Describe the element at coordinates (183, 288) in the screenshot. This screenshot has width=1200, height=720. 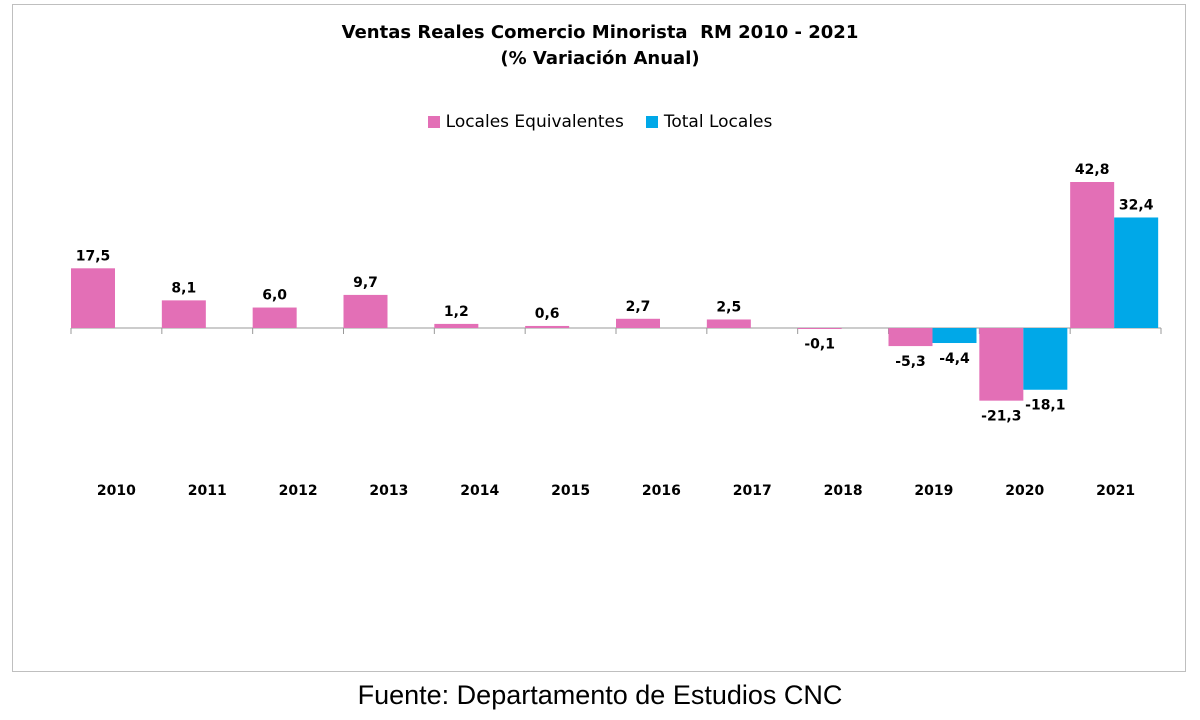
I see `data-label: 8,1` at that location.